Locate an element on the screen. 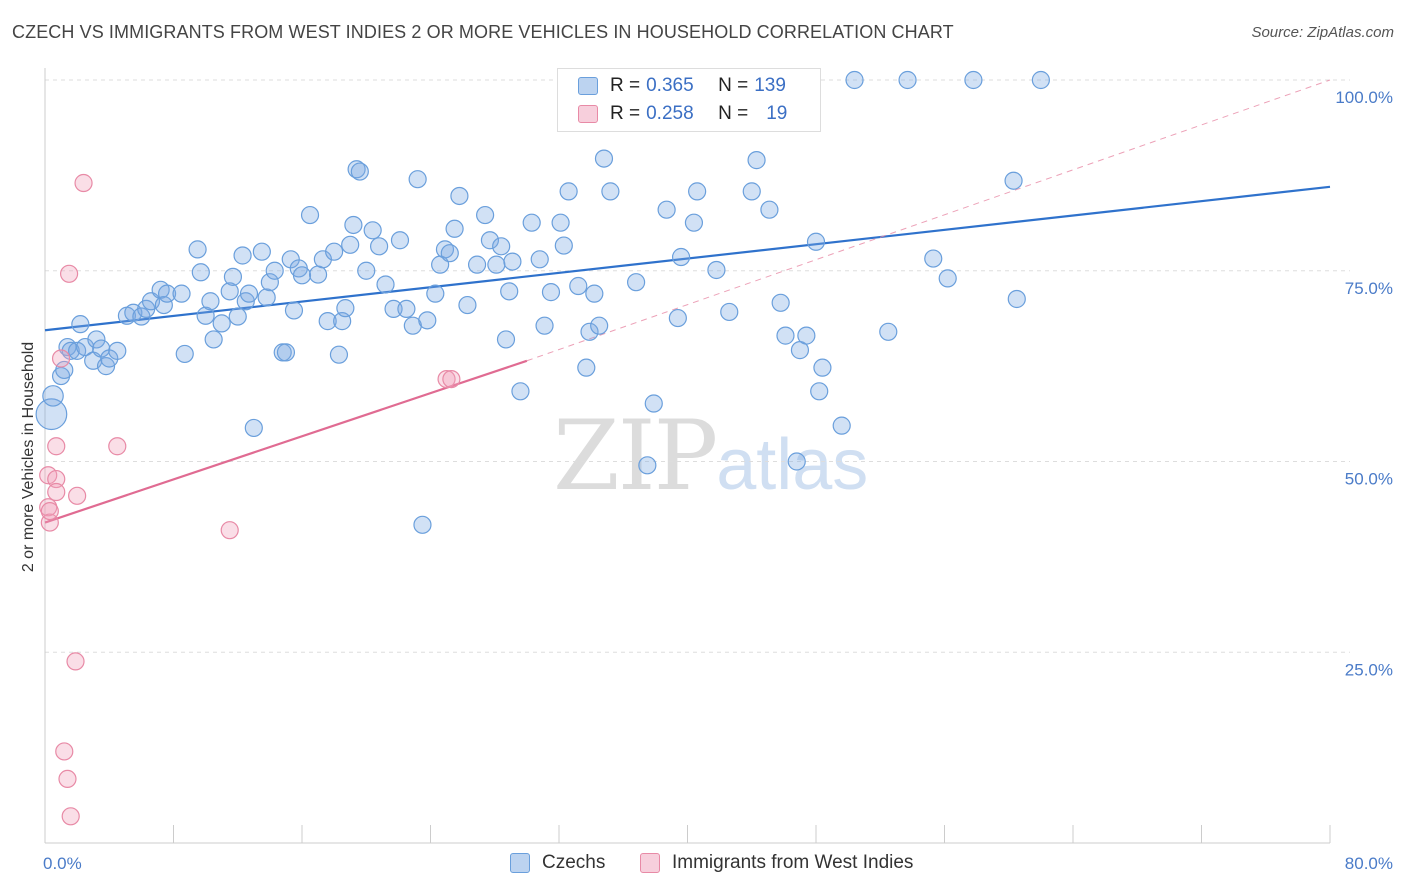 The height and width of the screenshot is (892, 1406). legend-label-west-indies: Immigrants from West Indies is located at coordinates (793, 862).